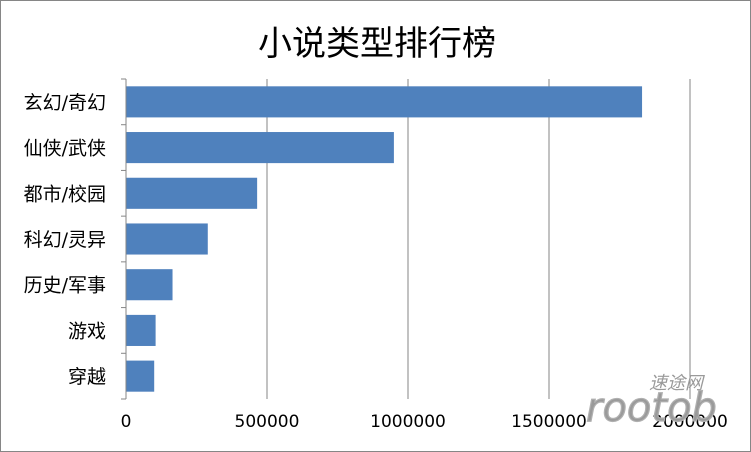  What do you see at coordinates (65, 149) in the screenshot?
I see `category-label: 仙侠/武侠` at bounding box center [65, 149].